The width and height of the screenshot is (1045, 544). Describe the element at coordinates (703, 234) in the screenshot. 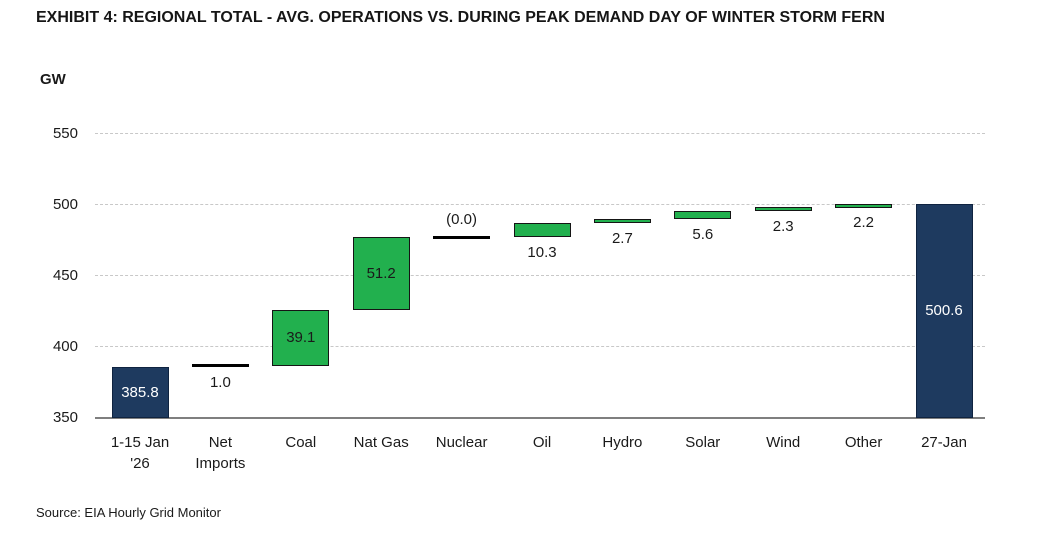

I see `value-label-solar: 5.6` at that location.